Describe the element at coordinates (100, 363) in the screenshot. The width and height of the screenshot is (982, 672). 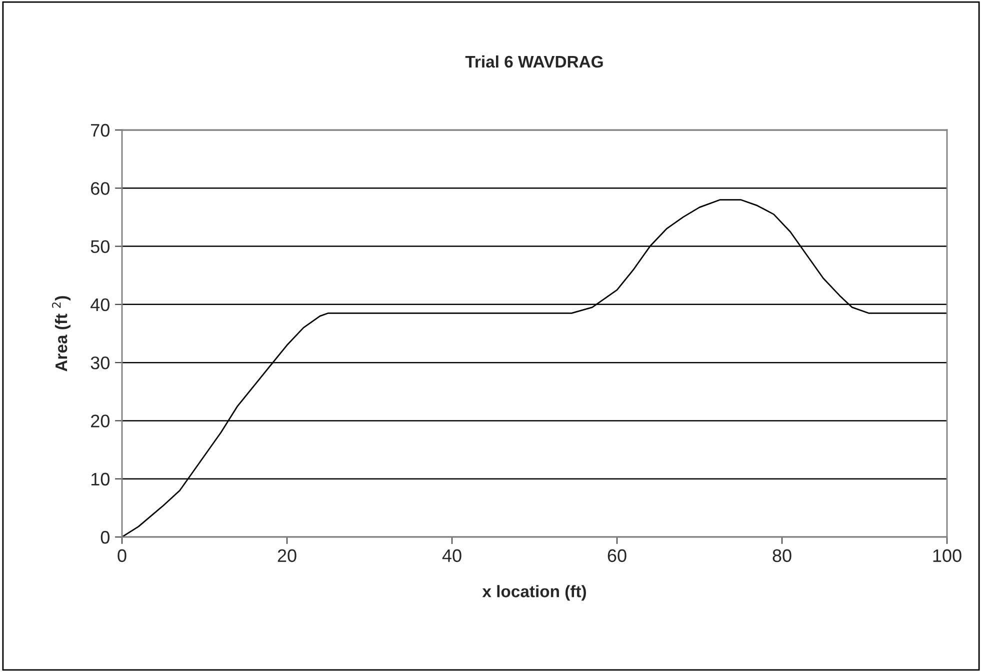
I see `y-tick-label: 30` at that location.